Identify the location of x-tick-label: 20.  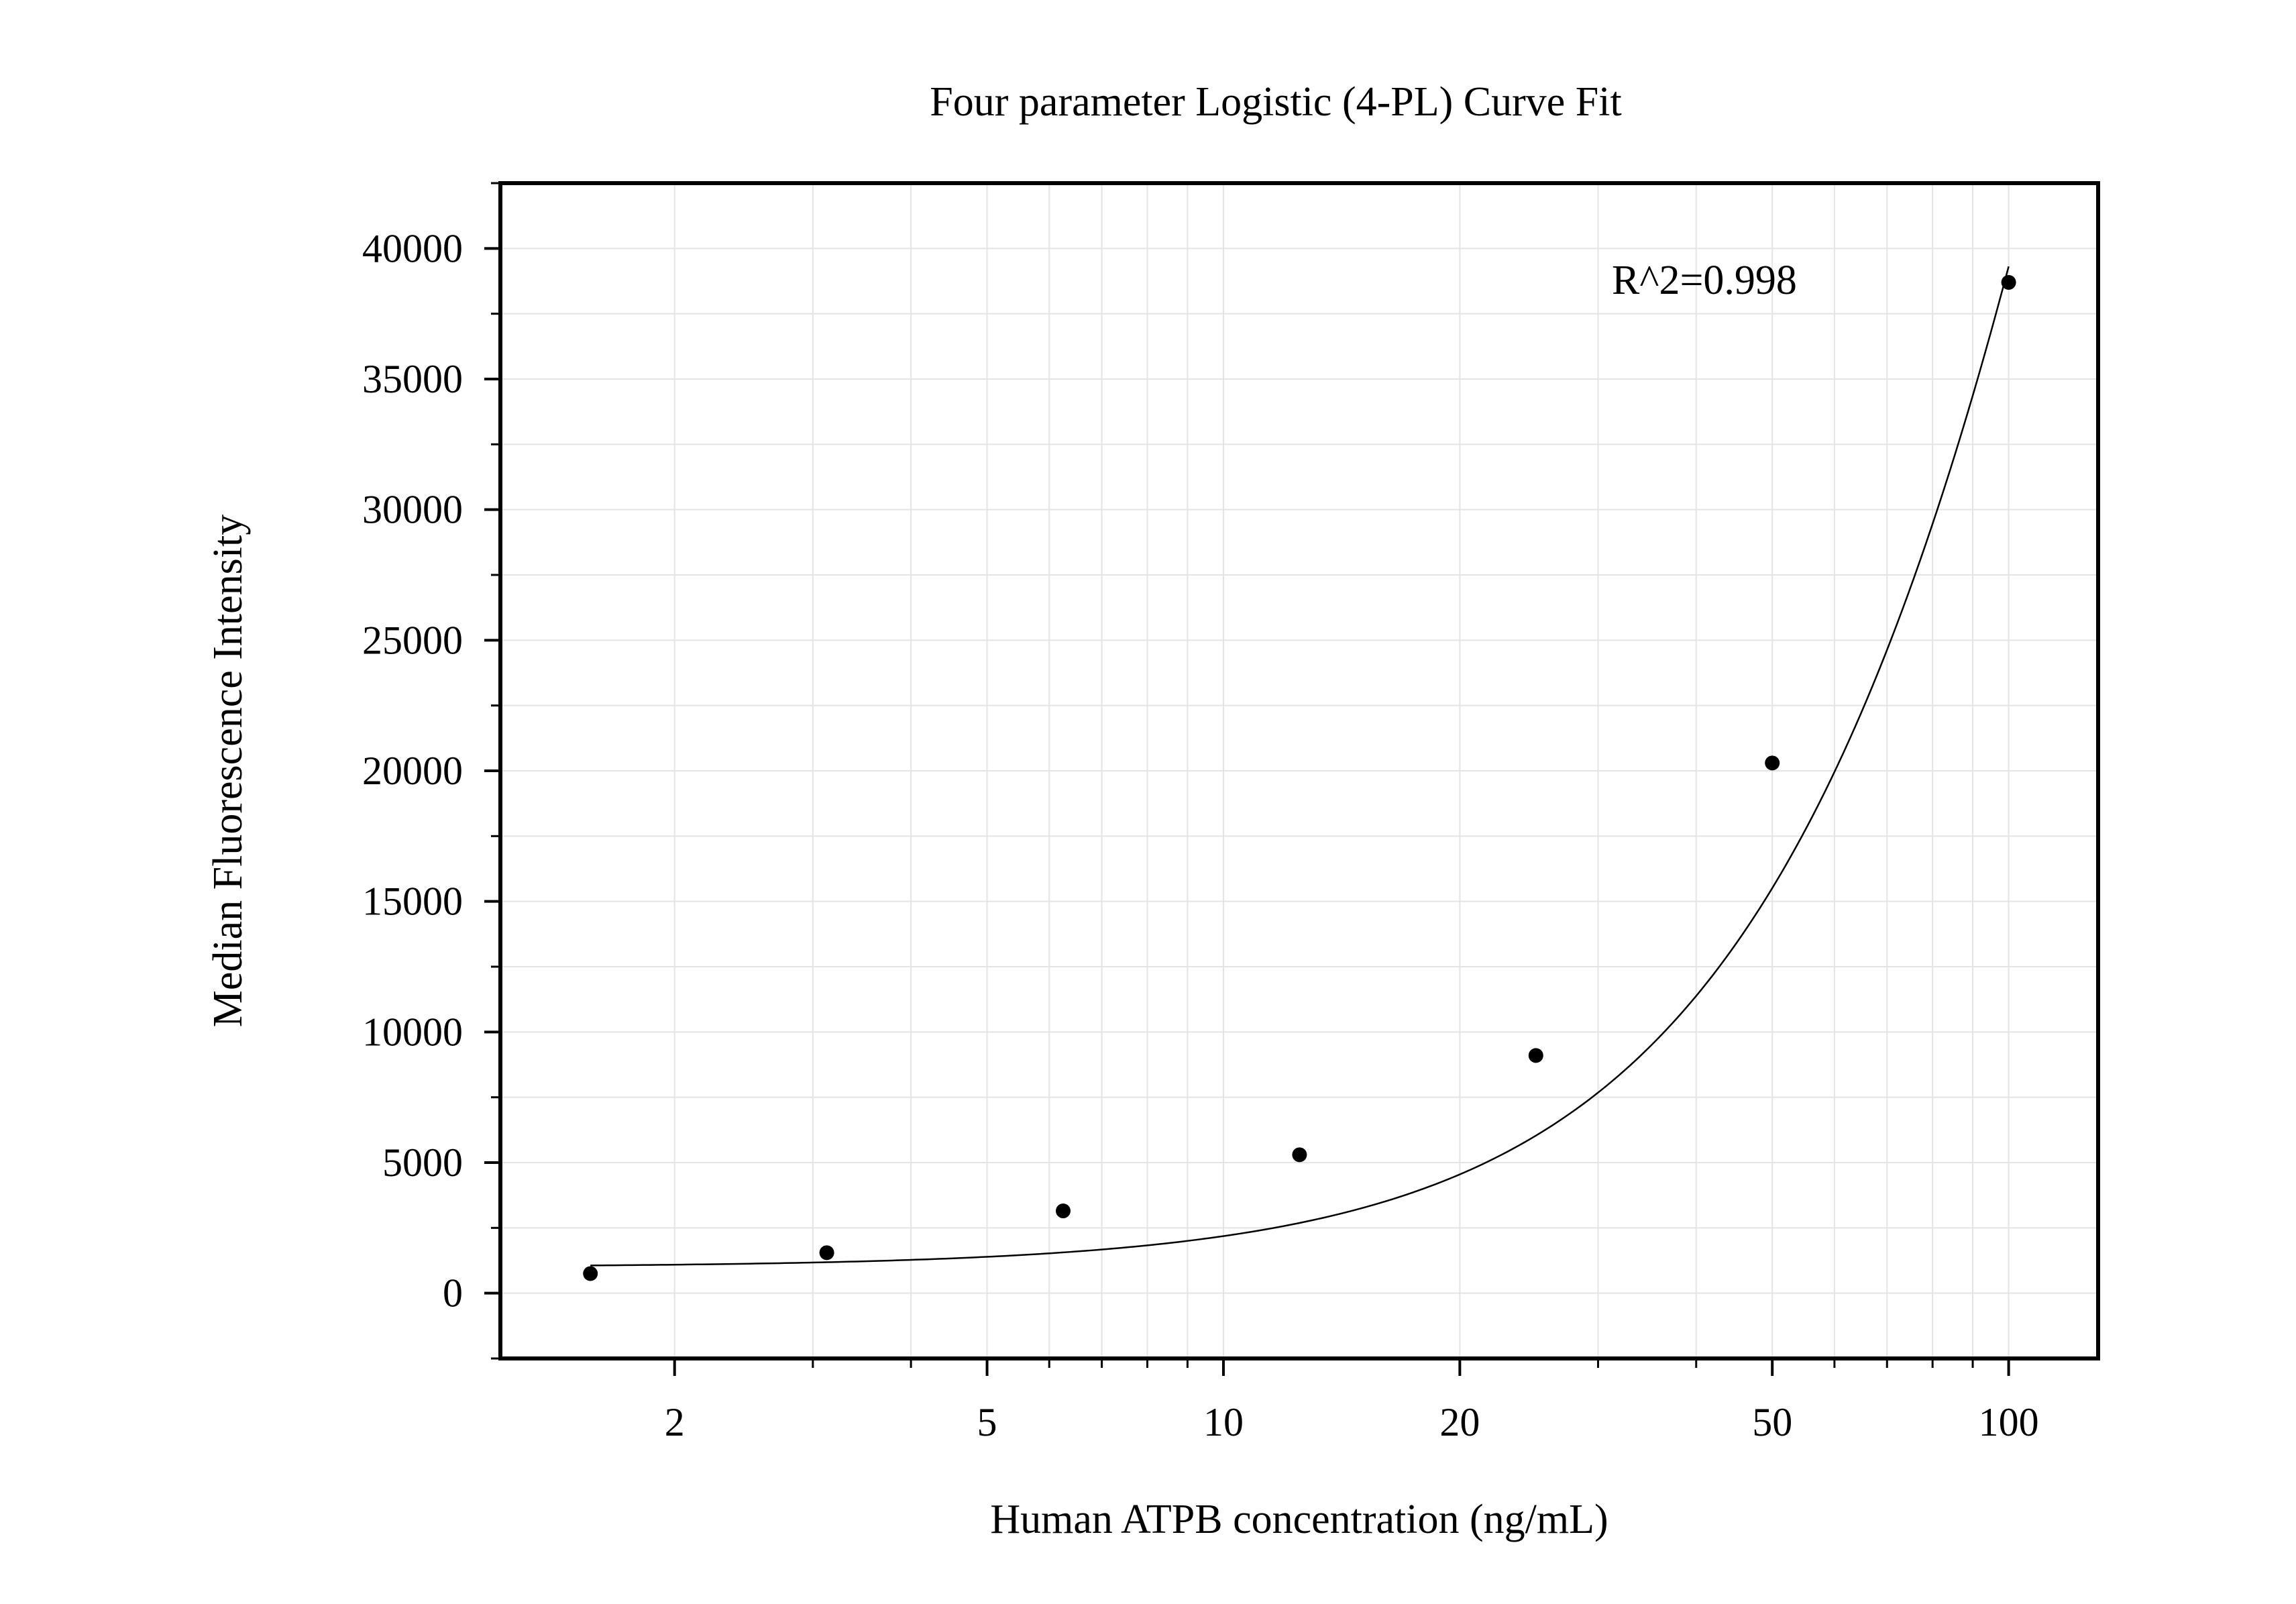
(1459, 1422).